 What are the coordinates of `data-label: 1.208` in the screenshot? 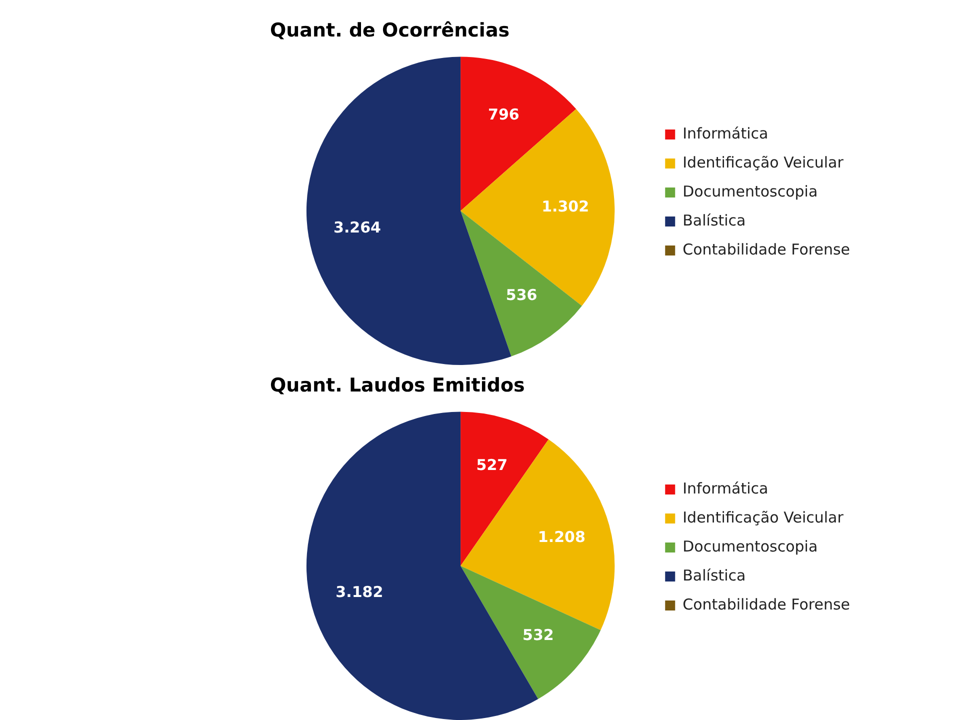 It's located at (562, 537).